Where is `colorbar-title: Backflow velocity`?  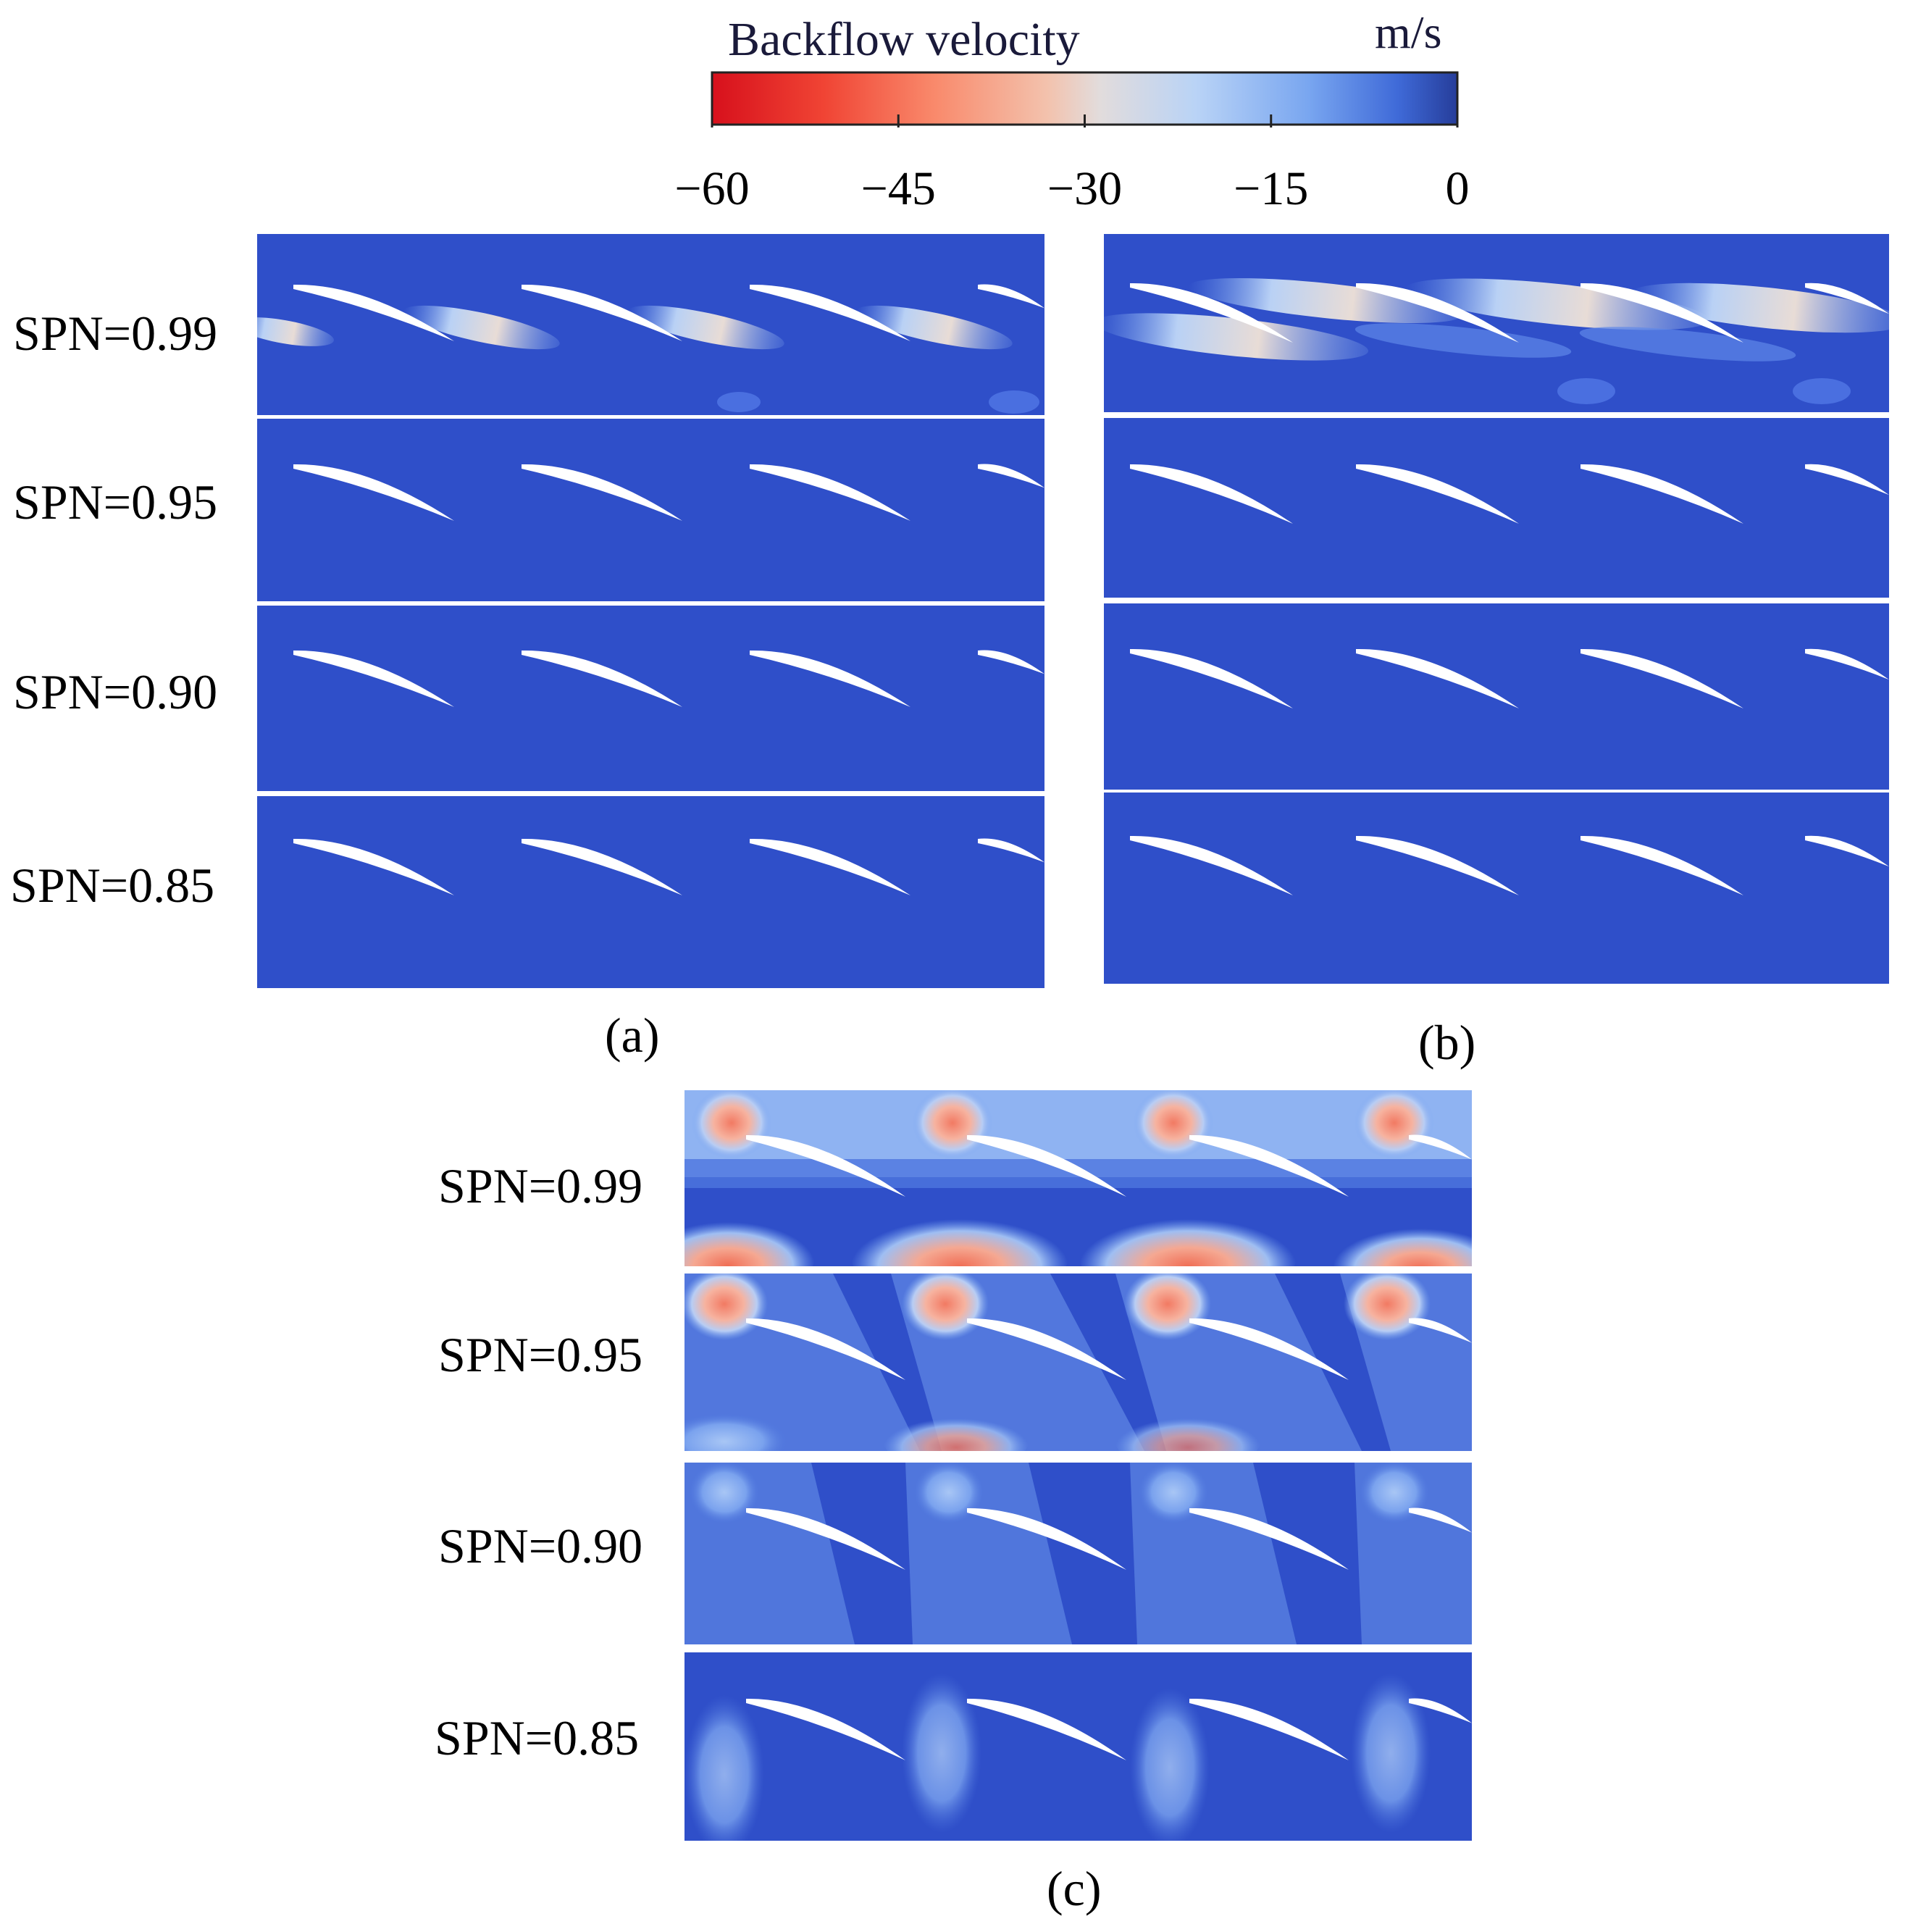 colorbar-title: Backflow velocity is located at coordinates (904, 39).